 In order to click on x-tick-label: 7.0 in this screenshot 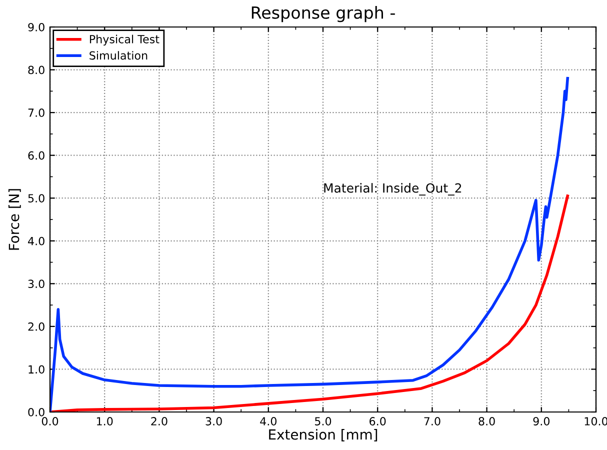, I will do `click(432, 421)`.